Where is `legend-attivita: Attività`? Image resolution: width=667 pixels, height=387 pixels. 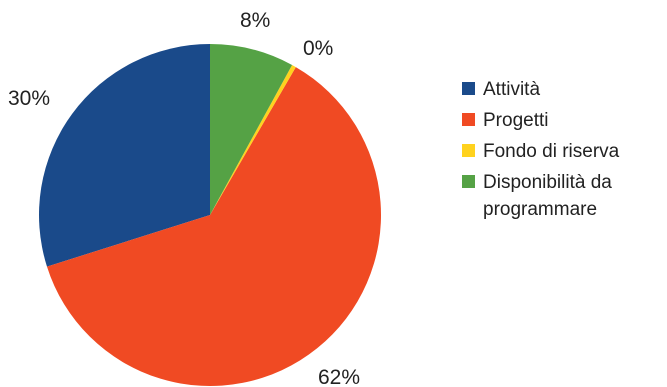
legend-attivita: Attività is located at coordinates (501, 89).